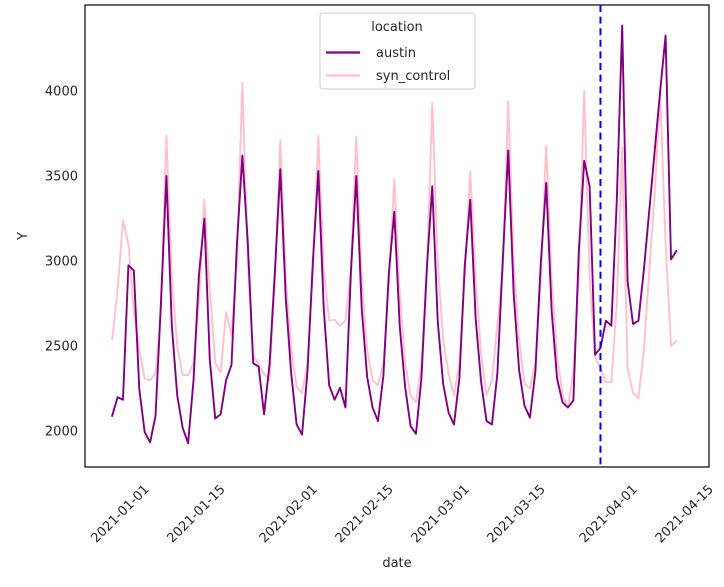  I want to click on y-tick-label: 4000, so click(61, 91).